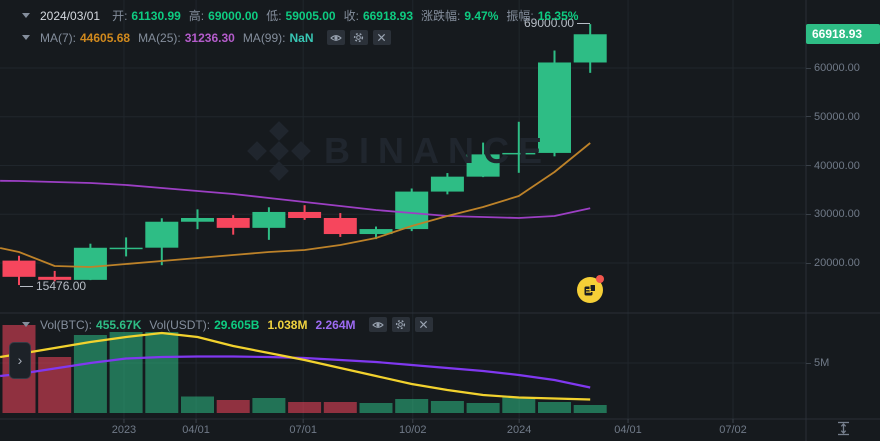 The width and height of the screenshot is (880, 441). Describe the element at coordinates (124, 430) in the screenshot. I see `time-axis-label: 2023` at that location.